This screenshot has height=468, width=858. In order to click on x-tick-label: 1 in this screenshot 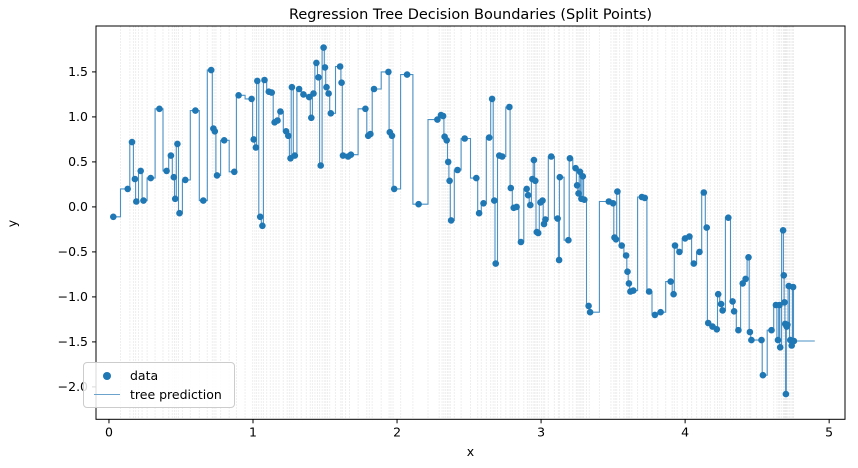, I will do `click(253, 431)`.